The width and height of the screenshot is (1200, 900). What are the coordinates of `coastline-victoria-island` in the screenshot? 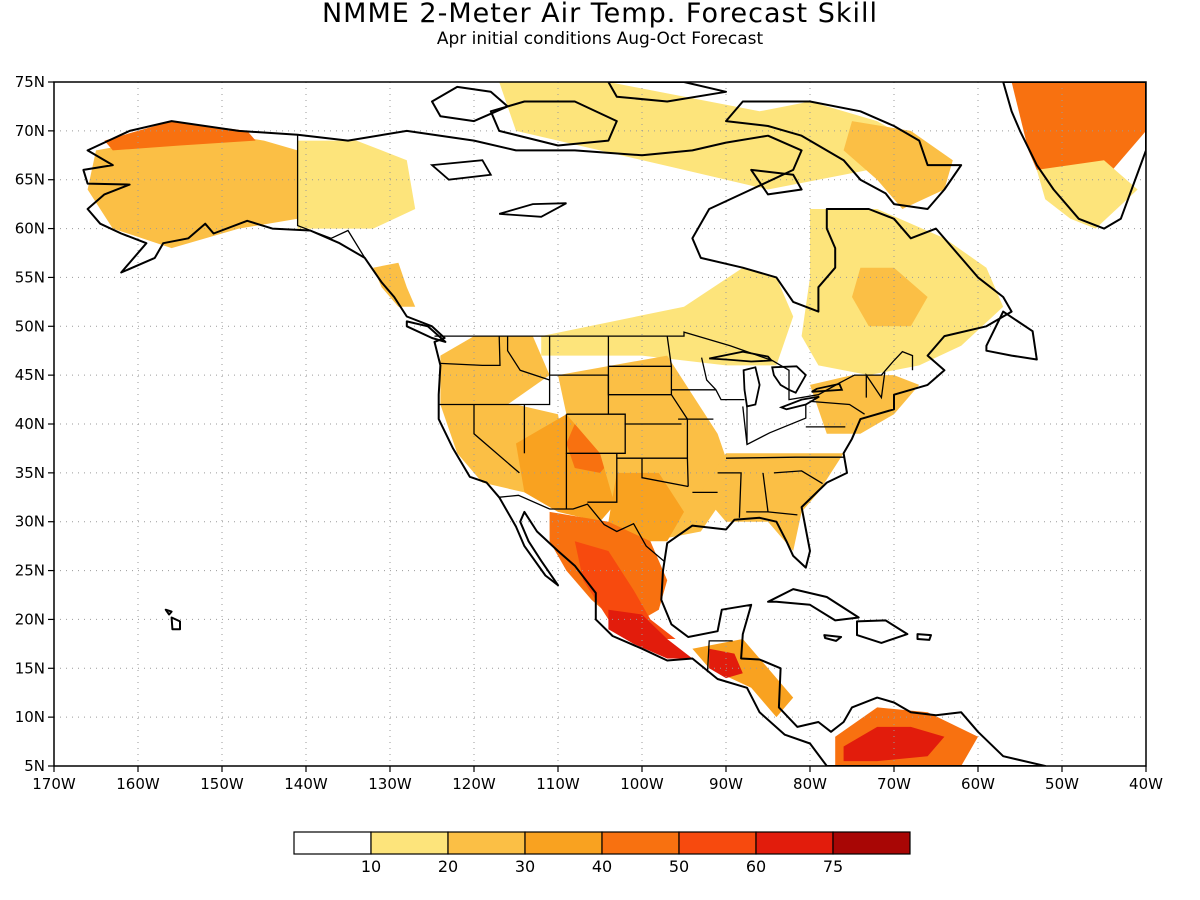 It's located at (553, 123).